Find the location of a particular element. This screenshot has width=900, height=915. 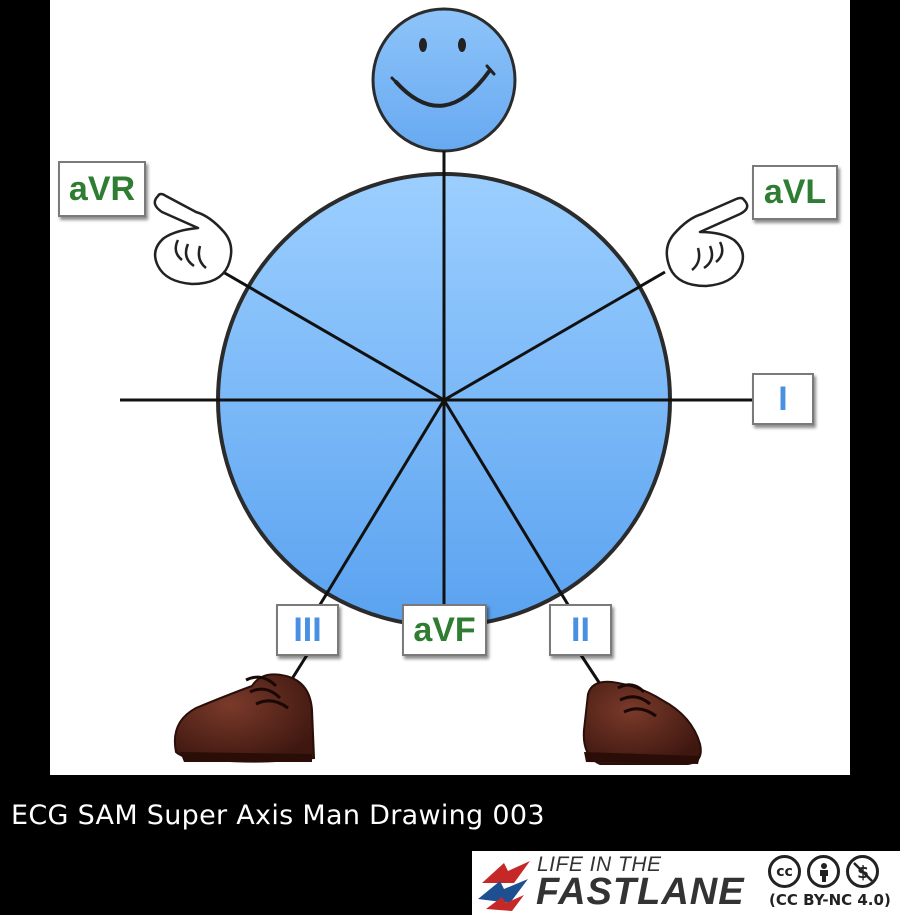

lead-ii-label: II is located at coordinates (580, 630).